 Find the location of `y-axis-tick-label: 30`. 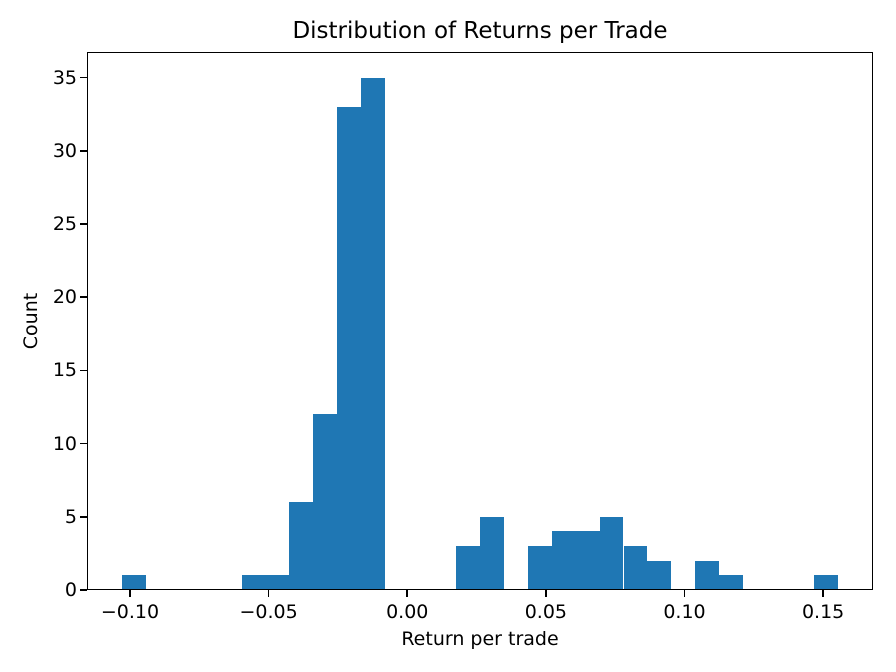

y-axis-tick-label: 30 is located at coordinates (64, 150).